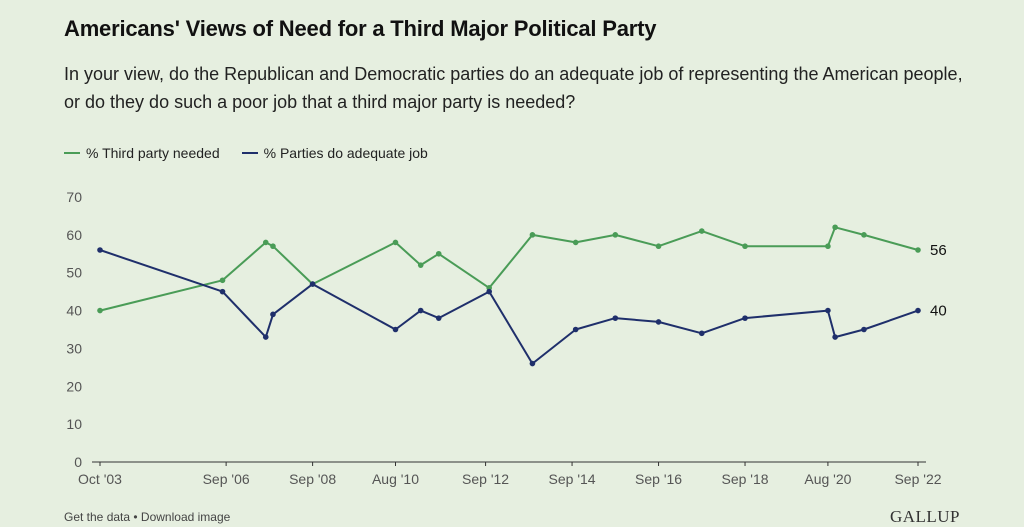 The height and width of the screenshot is (527, 1024). I want to click on legend-label-third-party: % Third party needed, so click(153, 153).